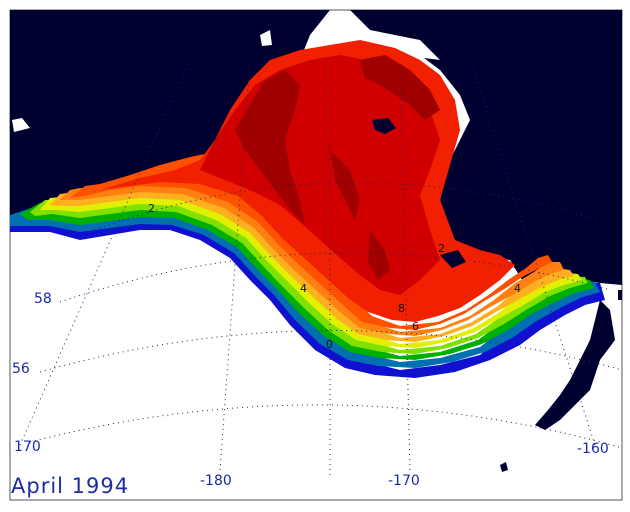 The height and width of the screenshot is (512, 630). Describe the element at coordinates (593, 449) in the screenshot. I see `lon-label-minus-160: -160` at that location.